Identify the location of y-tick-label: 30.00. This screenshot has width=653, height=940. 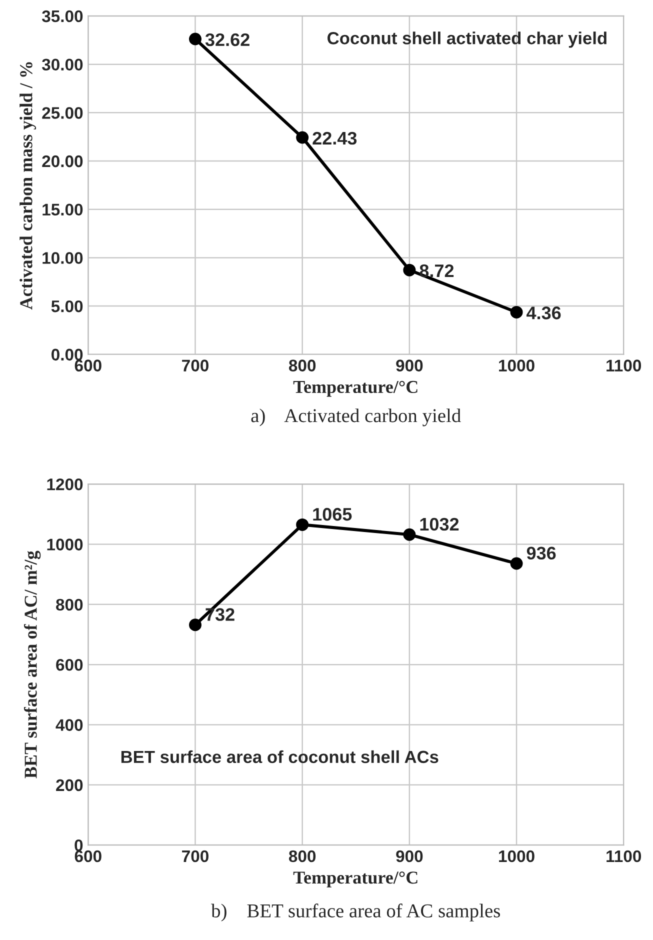
(62, 64).